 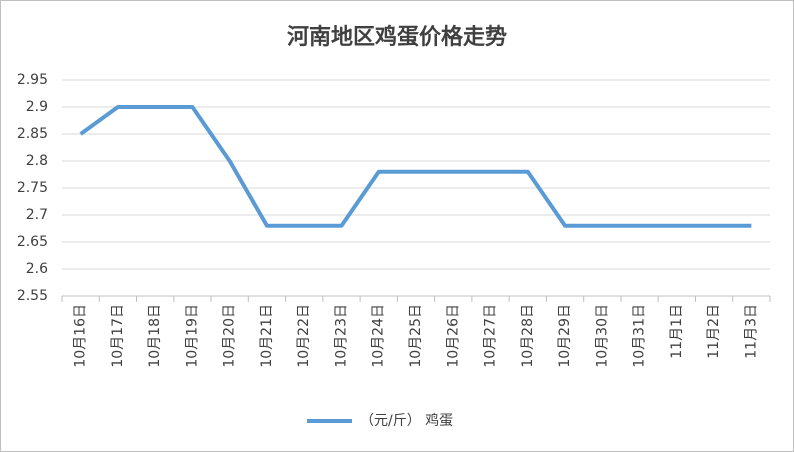 I want to click on y-tick-label: 2.75, so click(x=32, y=188).